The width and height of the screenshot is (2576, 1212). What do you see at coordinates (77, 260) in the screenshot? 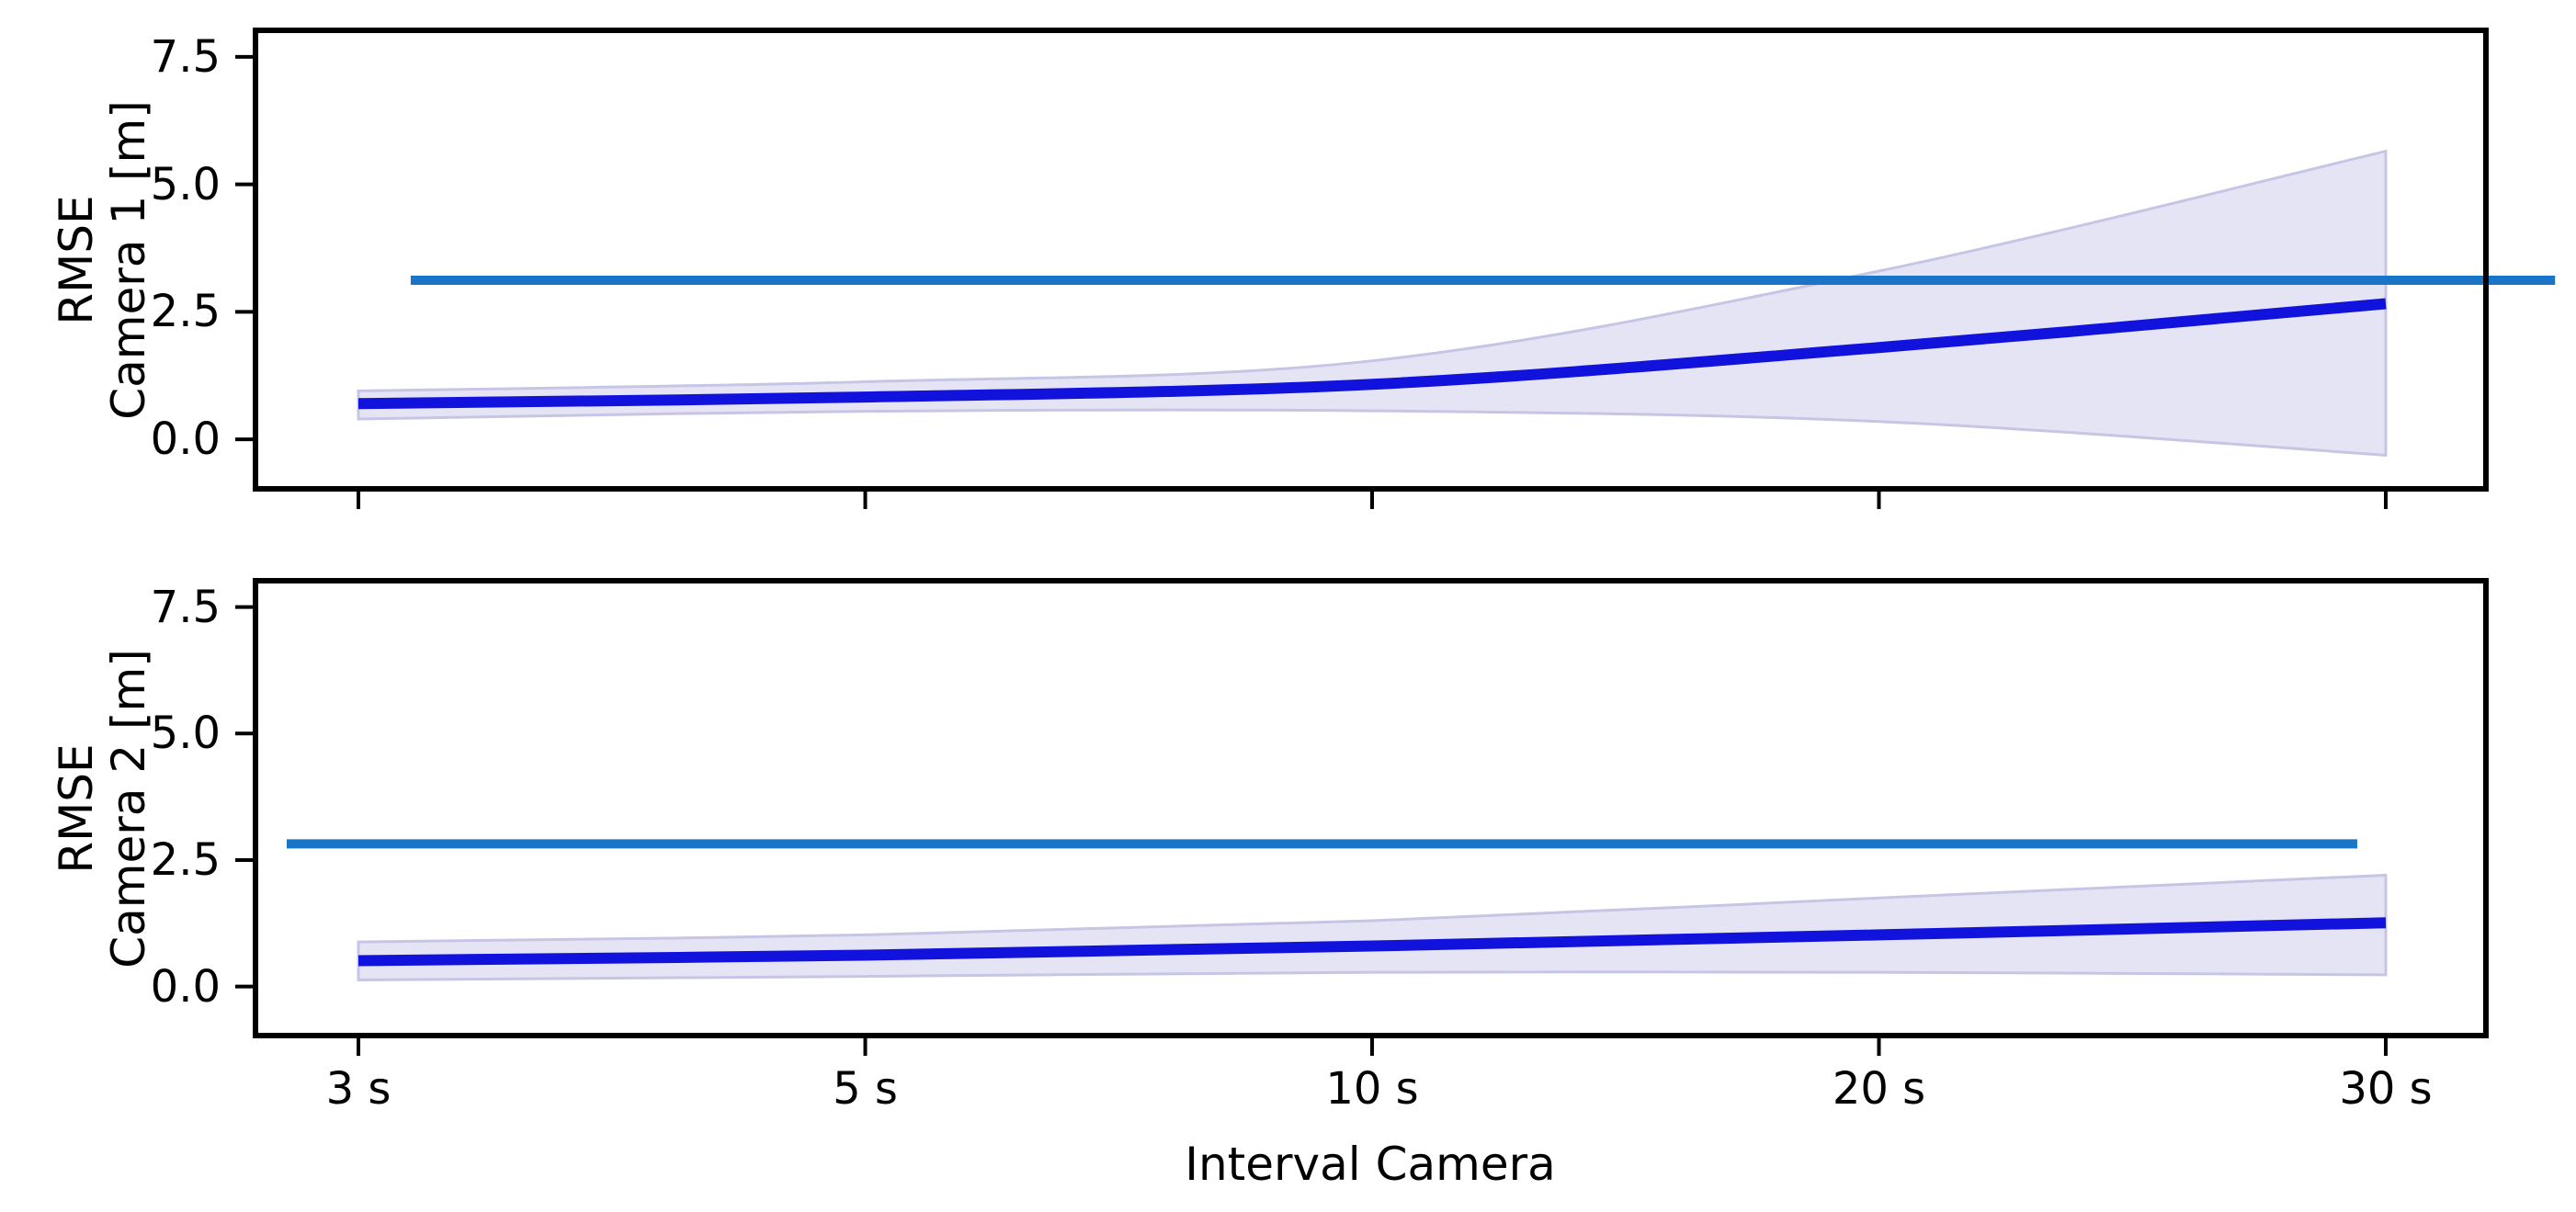
I see `y-axis-label-camera-1-line1: RMSE` at bounding box center [77, 260].